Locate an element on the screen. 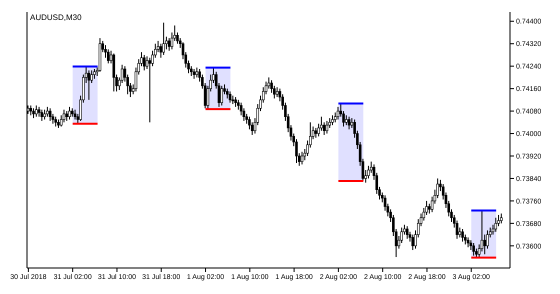 This screenshot has width=560, height=294. chart-title: AUDUSD,M30 is located at coordinates (56, 17).